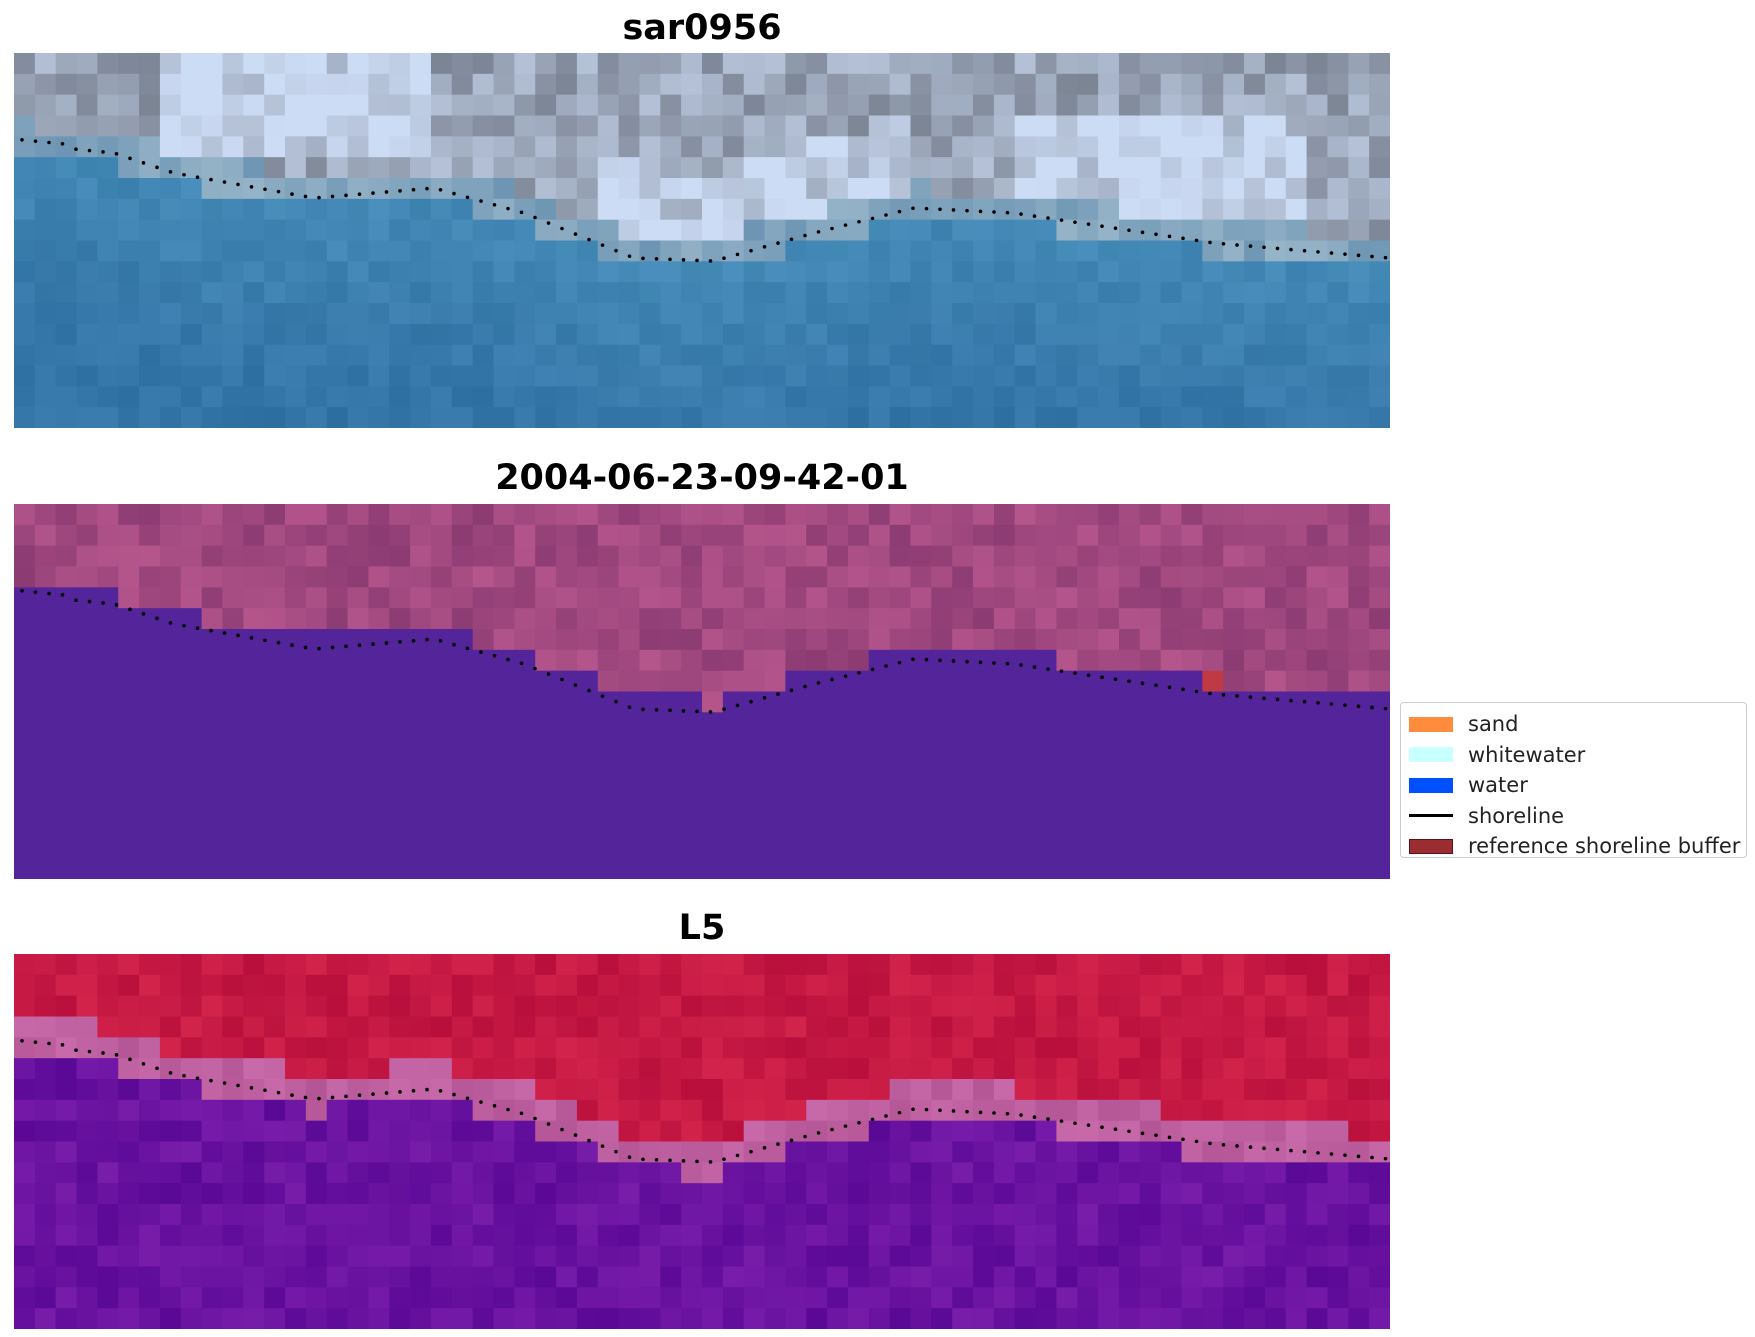  I want to click on legend-swatch-whitewater, so click(1431, 755).